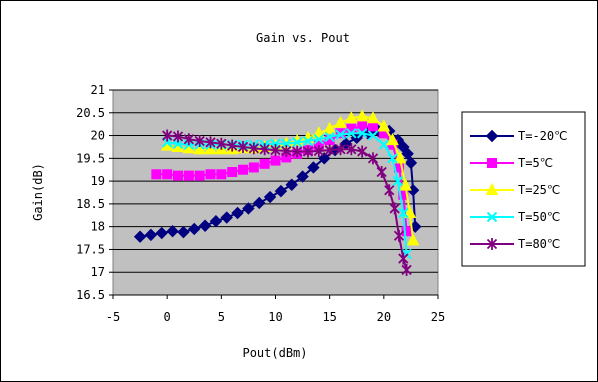 This screenshot has width=598, height=382. I want to click on y-axis-ticks: 16.5 17 17.5 18 18.5 19 19.5 20 20.5 21, so click(94, 192).